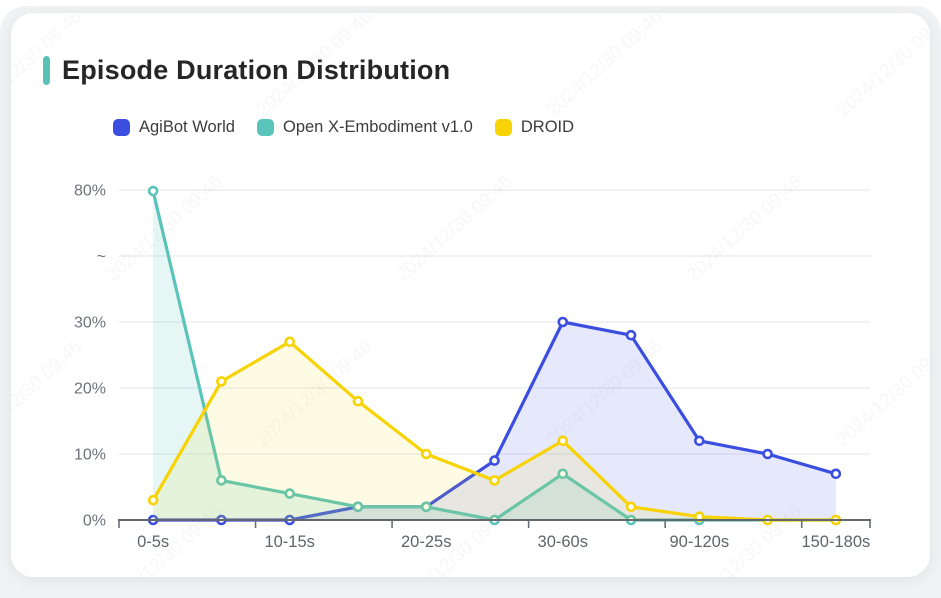 The width and height of the screenshot is (941, 598). I want to click on legend-item-agibot-world: AgiBot World, so click(174, 127).